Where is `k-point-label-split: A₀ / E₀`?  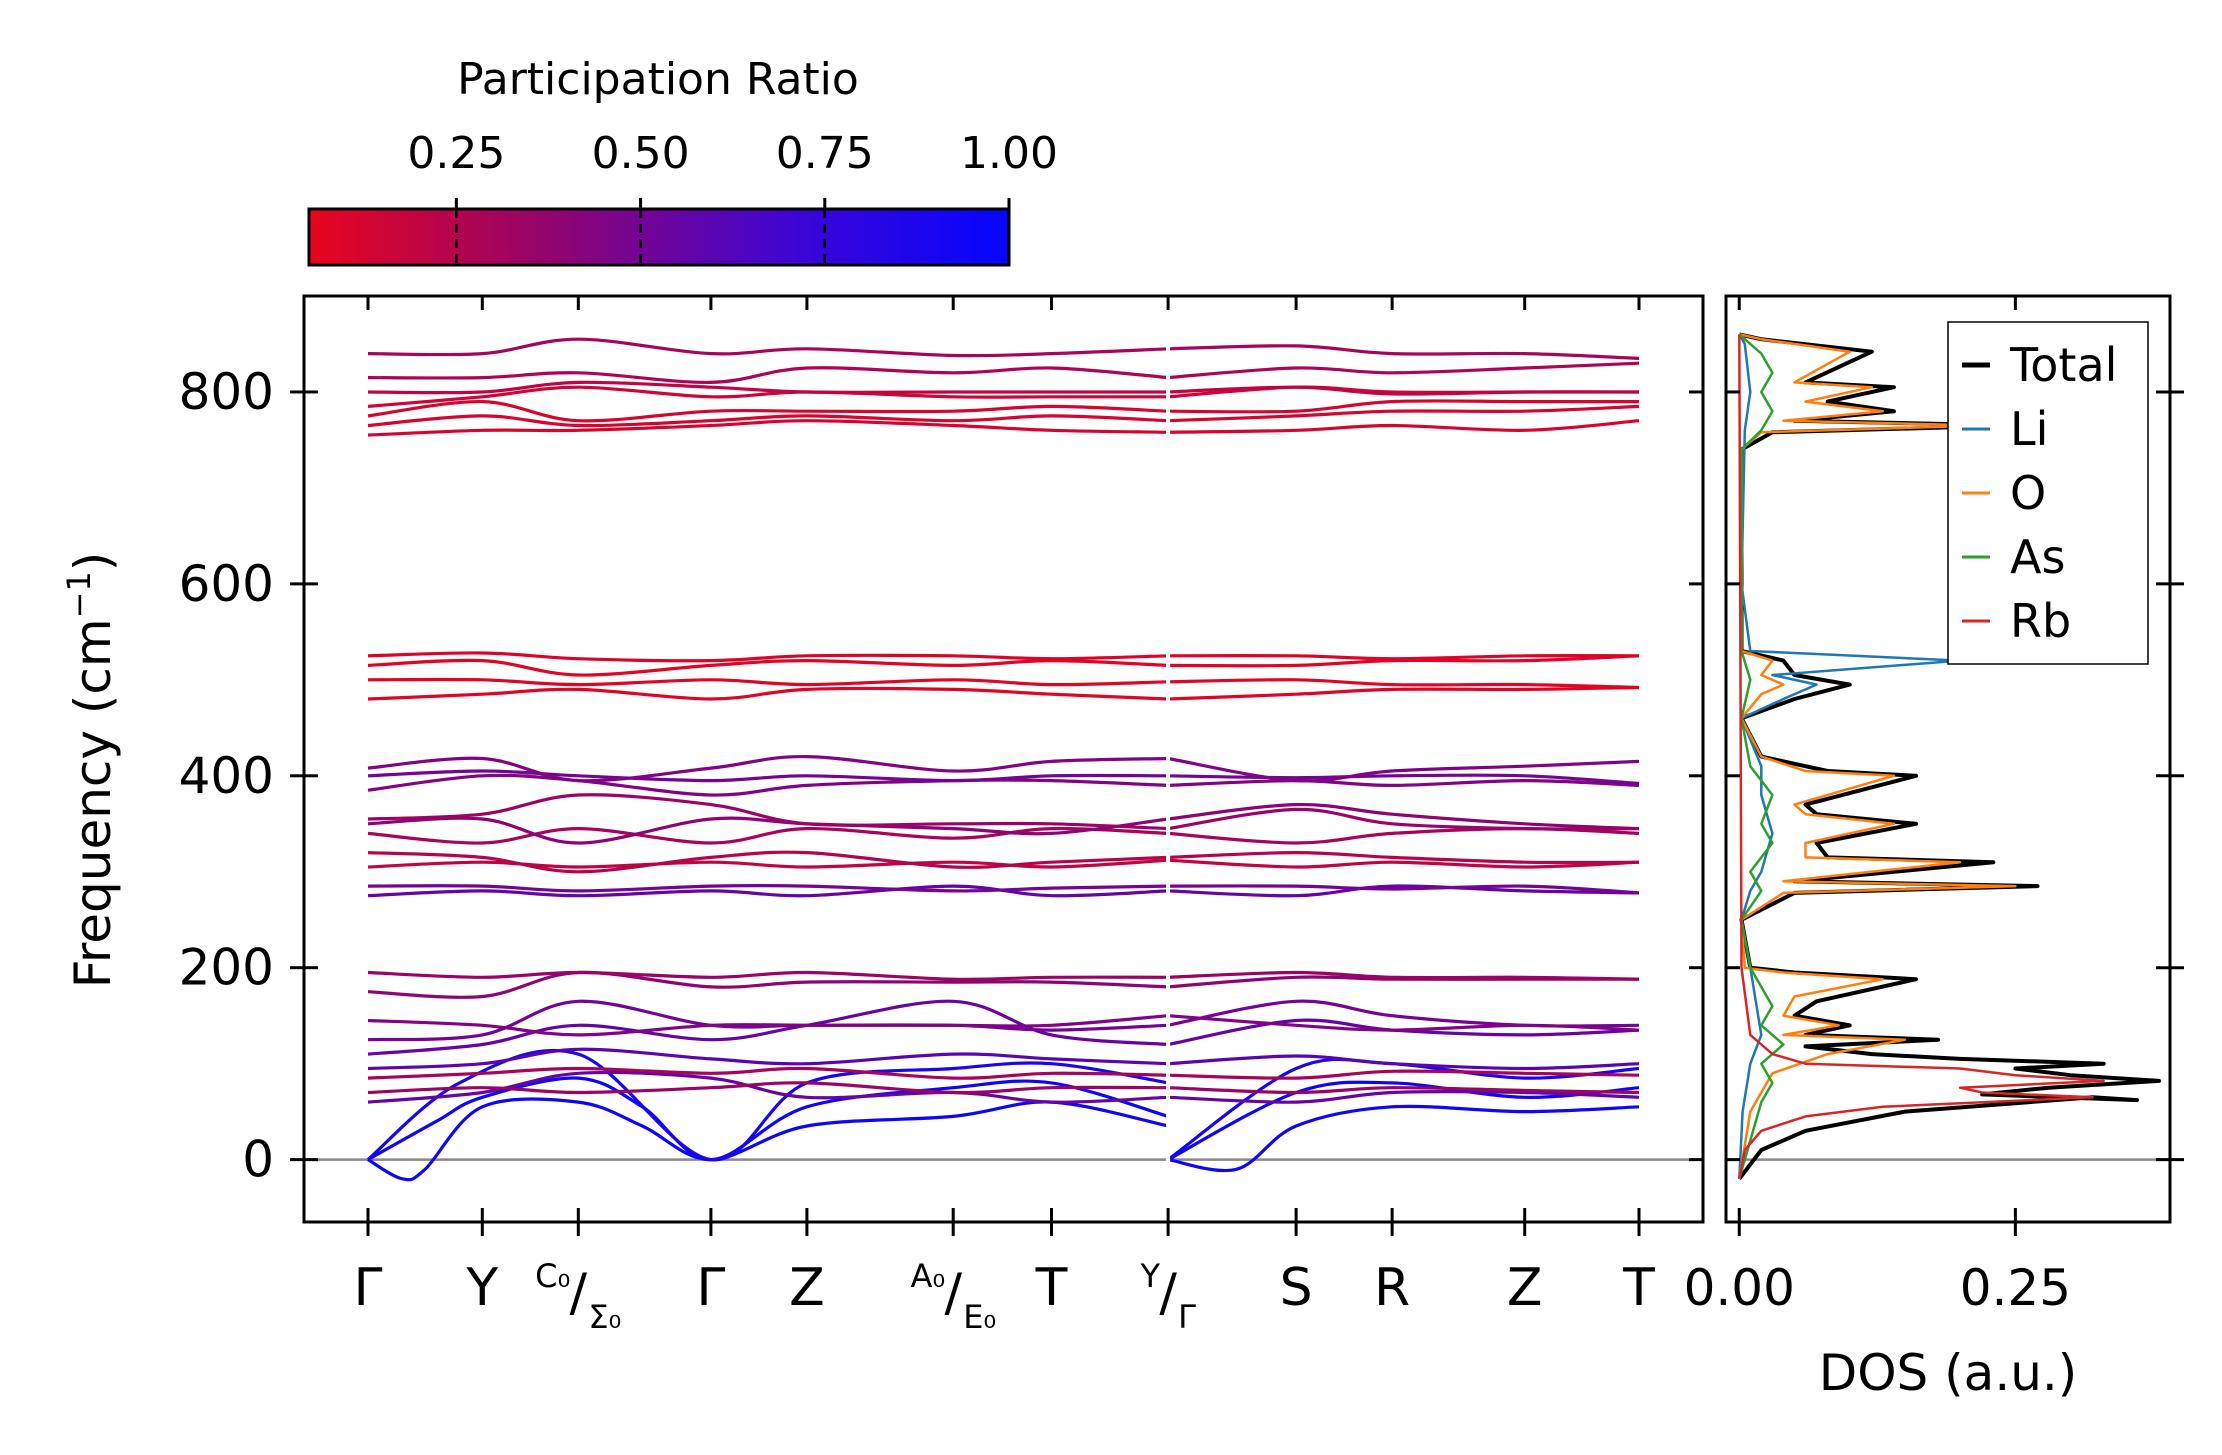 k-point-label-split: A₀ / E₀ is located at coordinates (953, 1296).